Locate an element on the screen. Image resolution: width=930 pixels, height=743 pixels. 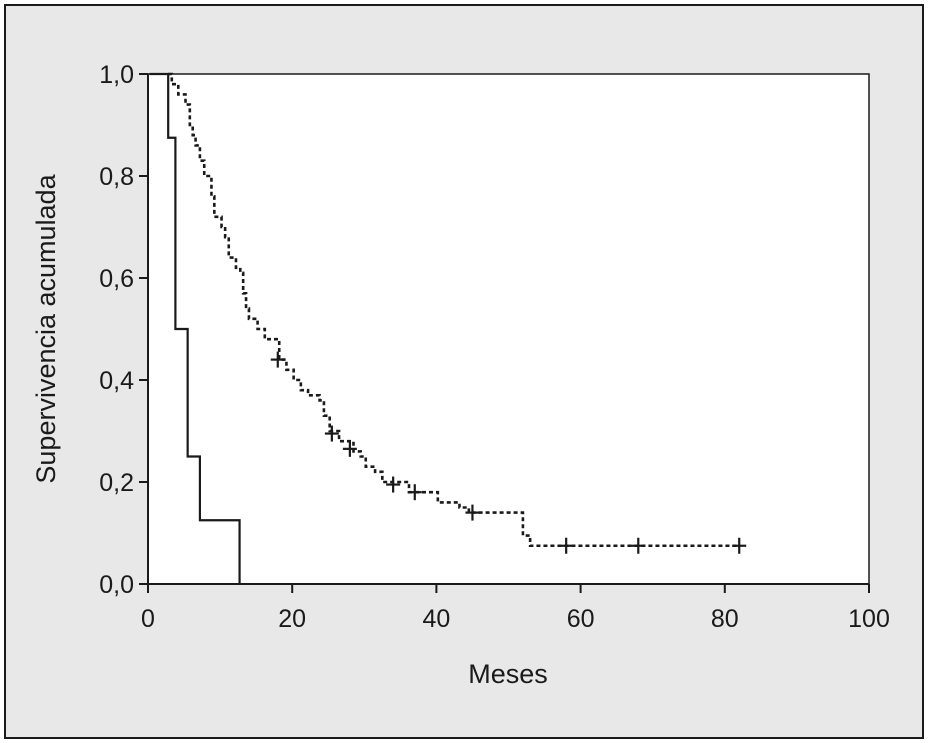
y-tick-label: 0,2 is located at coordinates (116, 483).